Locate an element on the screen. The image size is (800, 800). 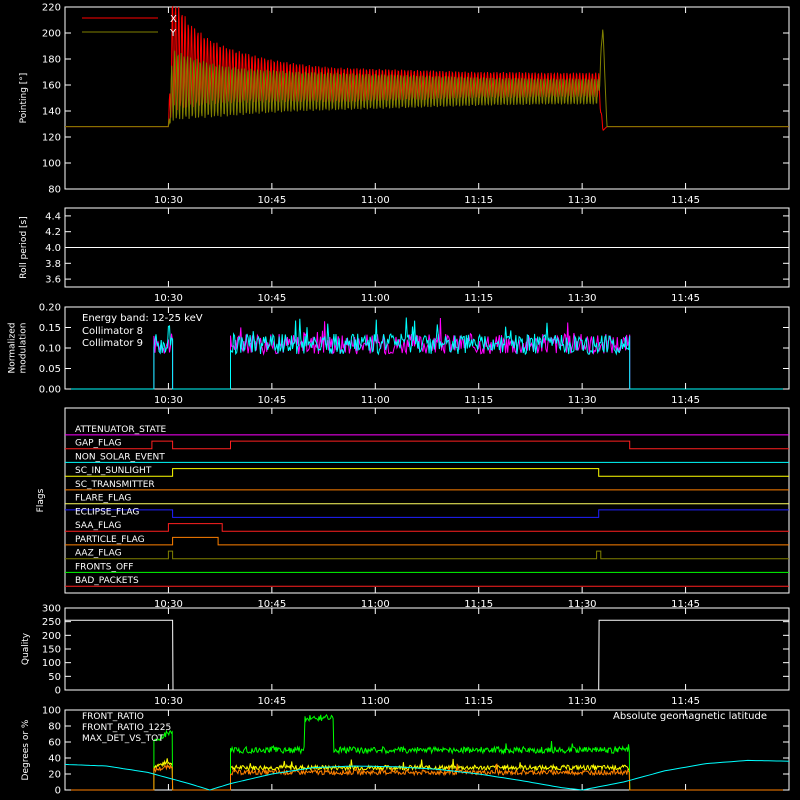
flag-line-saa-flag is located at coordinates (427, 527).